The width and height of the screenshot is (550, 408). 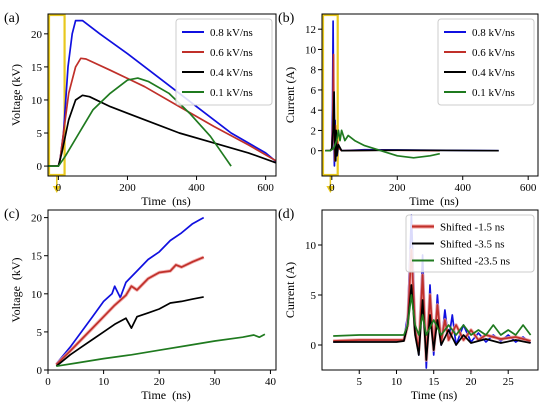 I want to click on legend-label: Shifted -3.5 ns, so click(x=472, y=245).